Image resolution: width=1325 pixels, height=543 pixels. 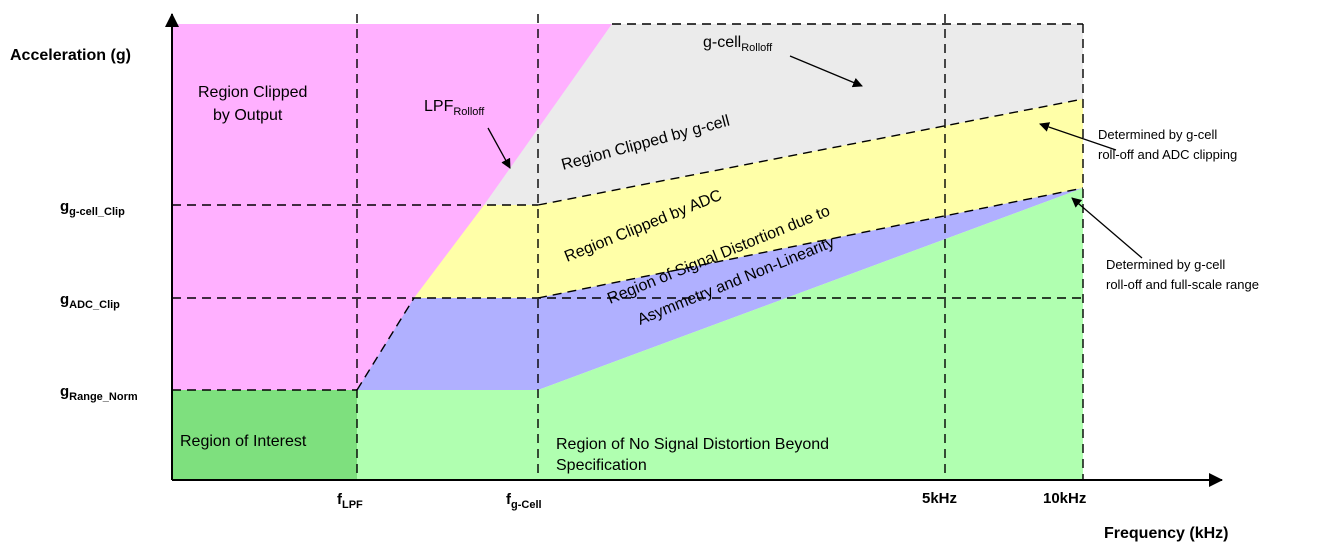 I want to click on region-of-interest-label: Region of Interest, so click(x=243, y=441).